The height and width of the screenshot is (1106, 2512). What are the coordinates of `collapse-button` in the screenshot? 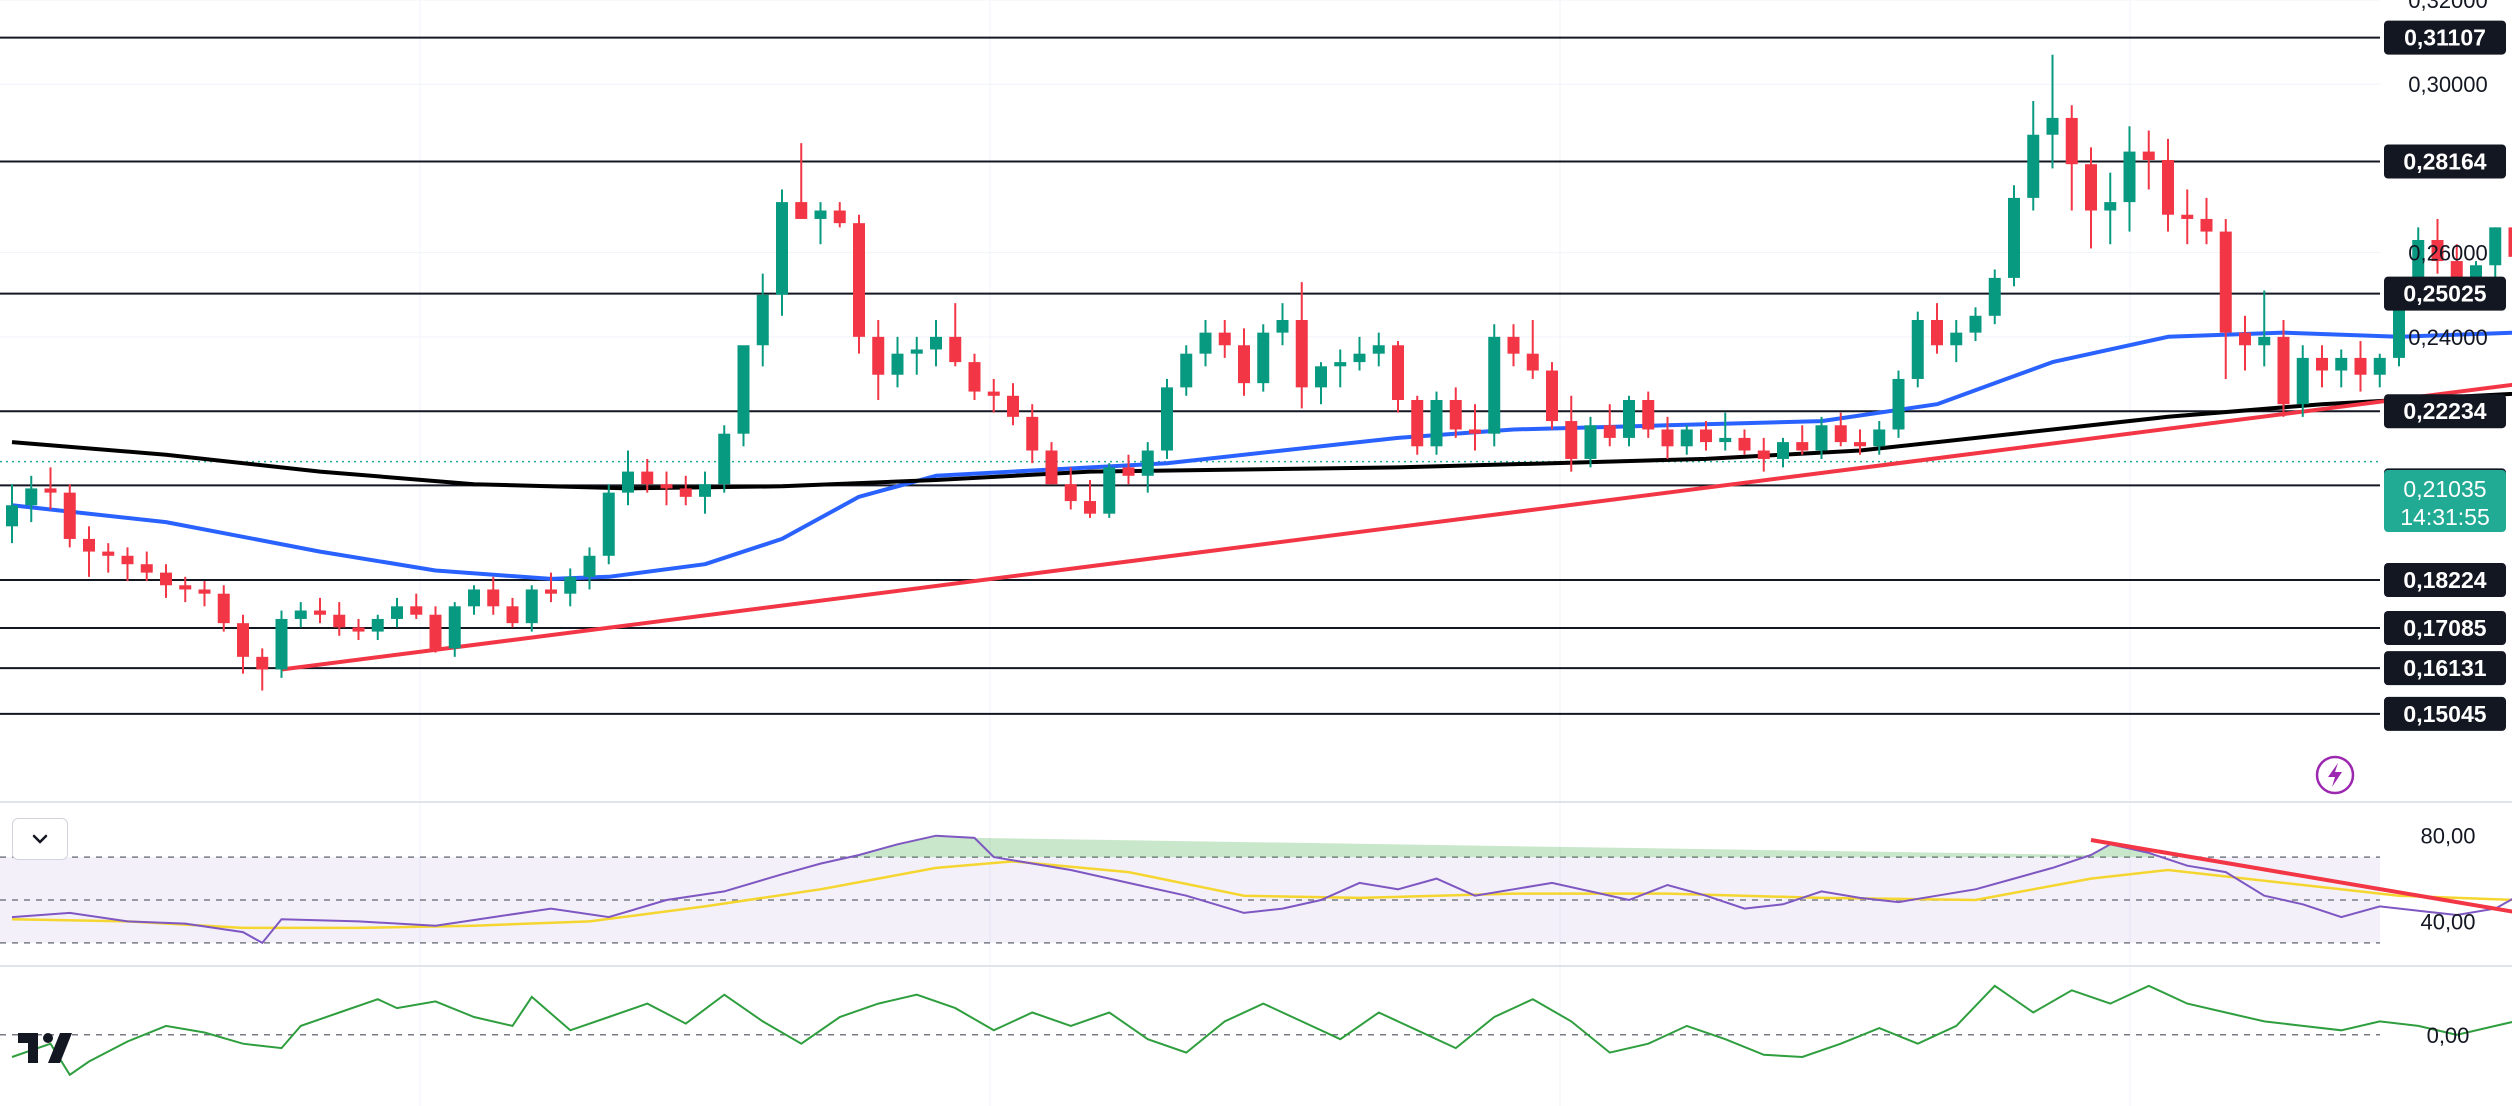 It's located at (40, 839).